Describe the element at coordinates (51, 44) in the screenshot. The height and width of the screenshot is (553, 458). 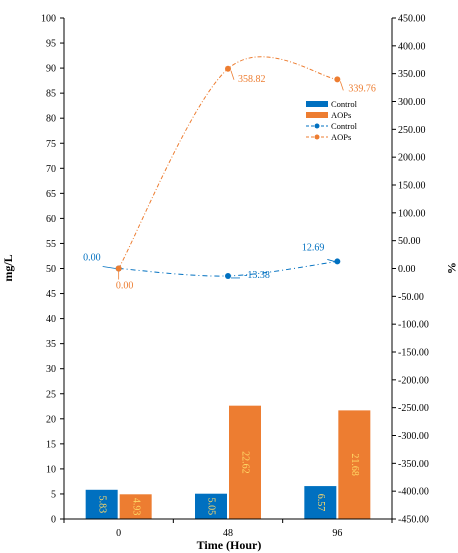
I see `left-tick-label: 95` at that location.